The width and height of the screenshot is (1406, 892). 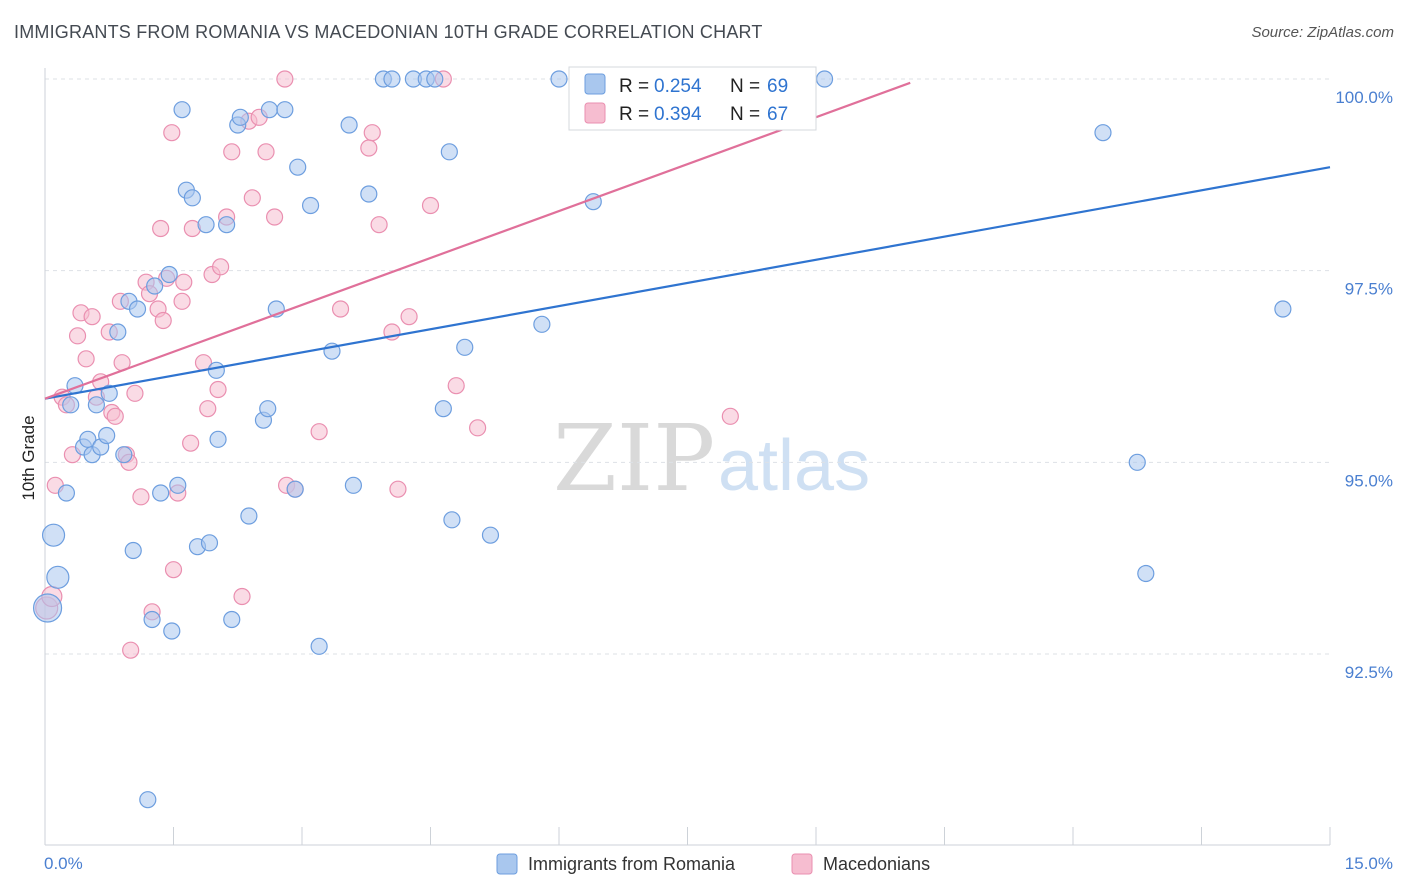 What do you see at coordinates (678, 114) in the screenshot?
I see `legend-r-value-macedonians: 0.394` at bounding box center [678, 114].